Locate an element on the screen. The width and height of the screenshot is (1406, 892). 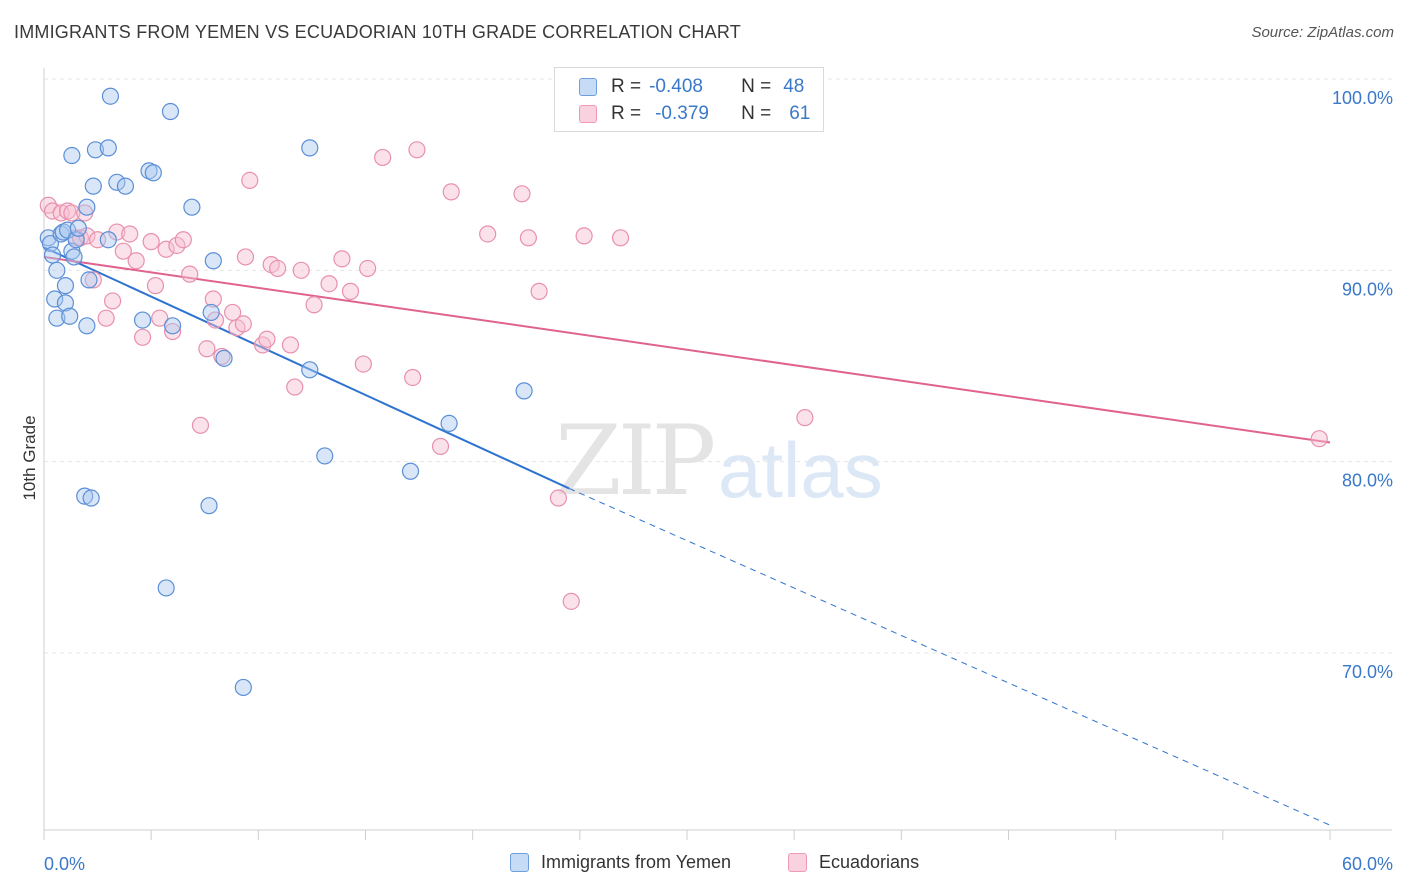
y-tick-label: 80.0% is located at coordinates (1367, 481).